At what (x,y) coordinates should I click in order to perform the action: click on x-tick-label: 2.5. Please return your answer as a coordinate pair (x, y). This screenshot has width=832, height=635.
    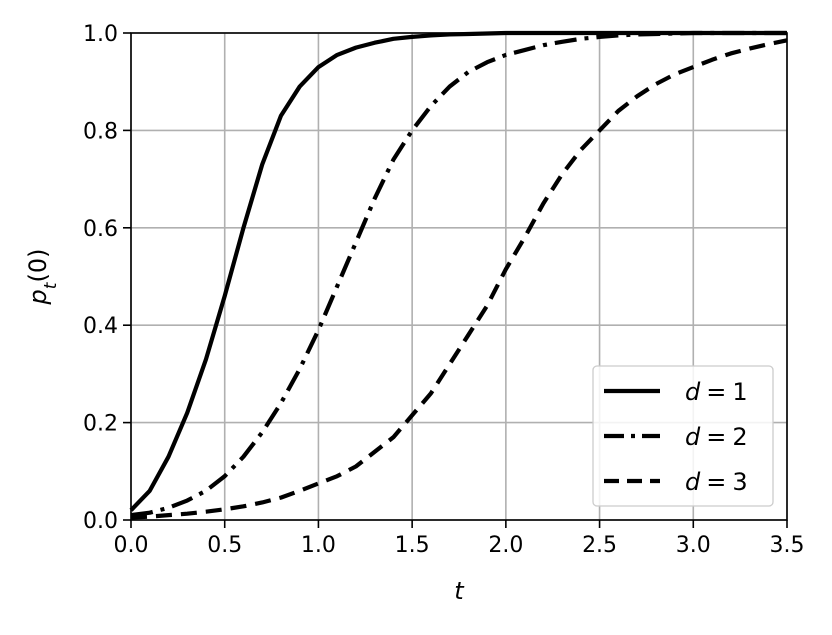
    Looking at the image, I should click on (599, 545).